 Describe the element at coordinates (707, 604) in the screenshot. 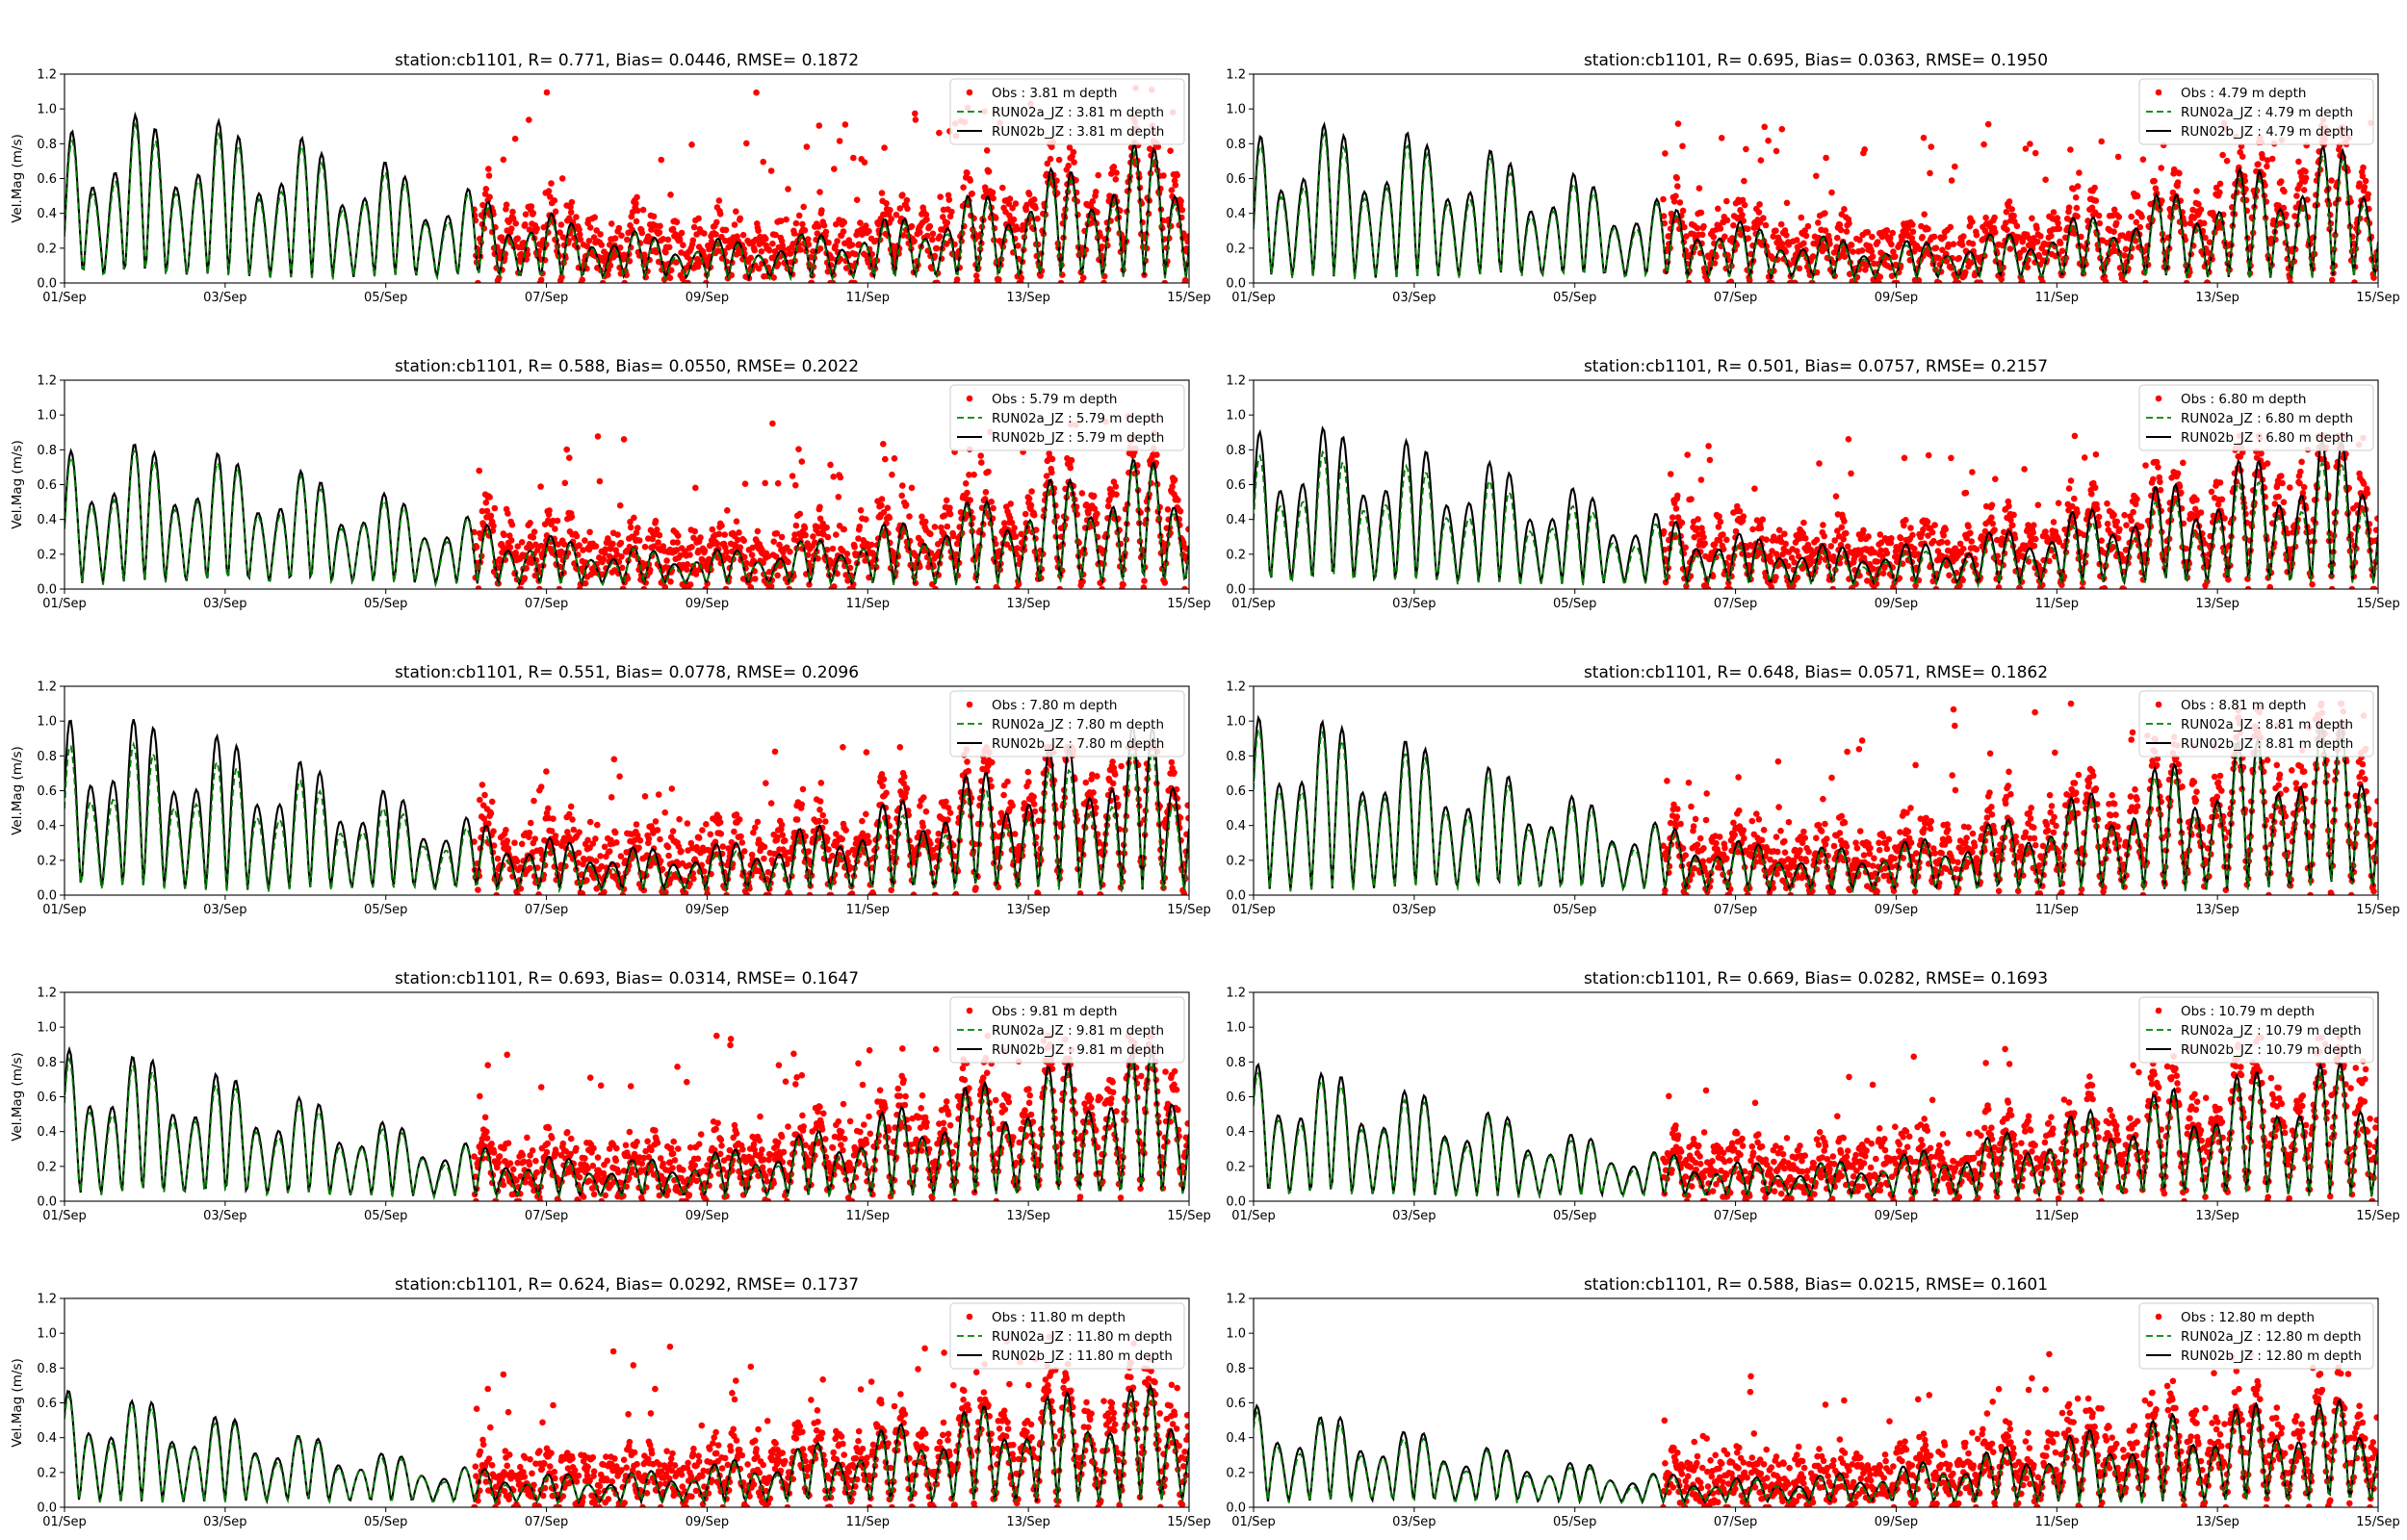

I see `x-tick-label: 09/Sep` at that location.